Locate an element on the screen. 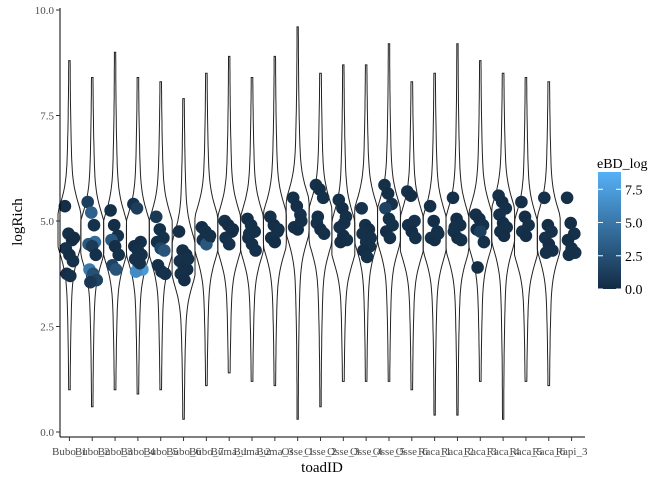 This screenshot has width=672, height=480. x-tick-label: Raca_3 is located at coordinates (480, 452).